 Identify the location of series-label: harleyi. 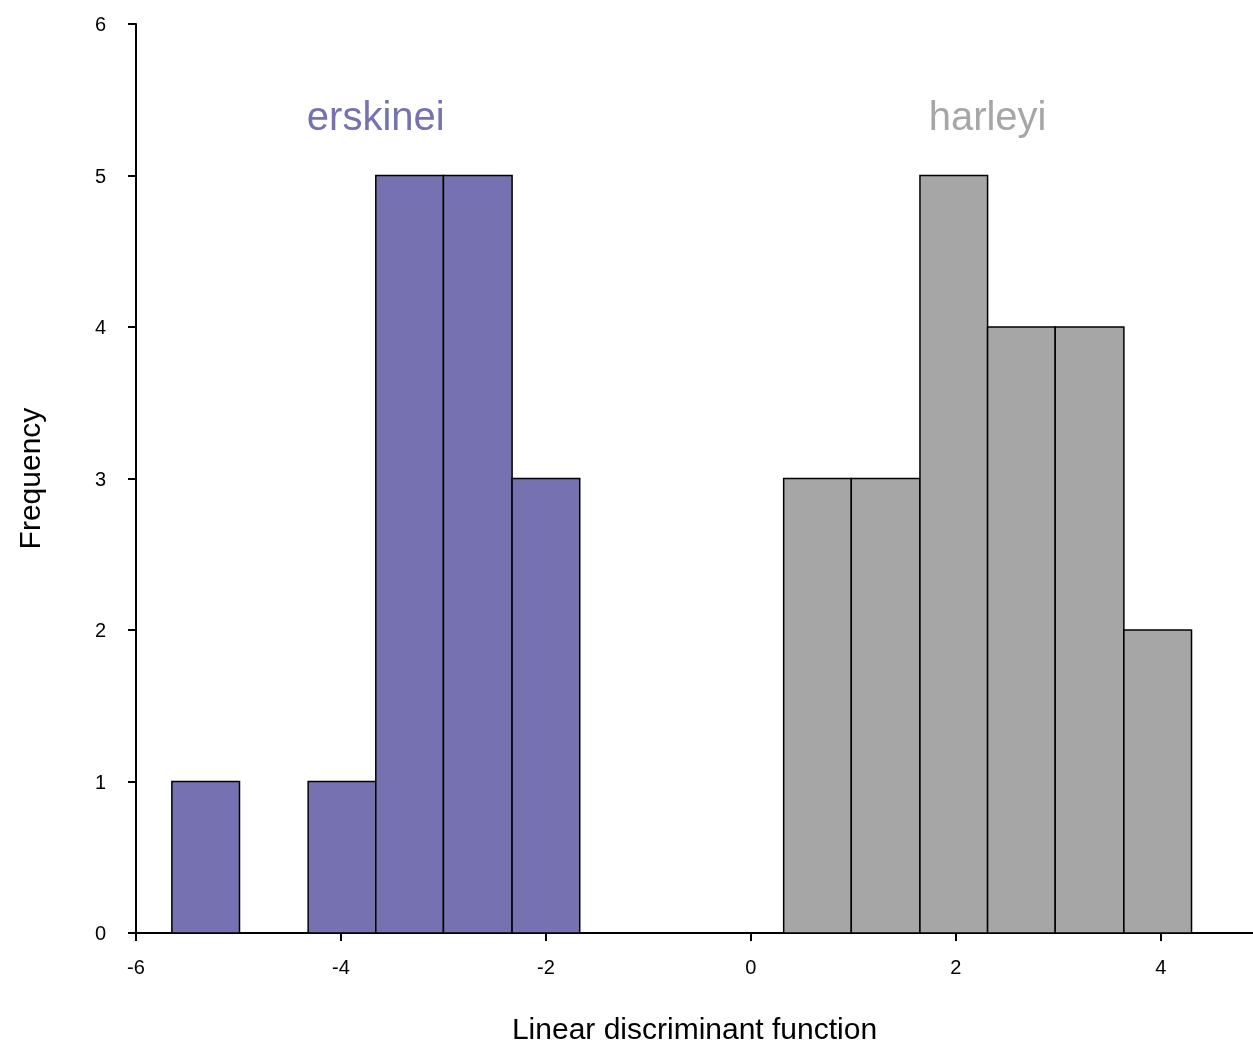
(987, 115).